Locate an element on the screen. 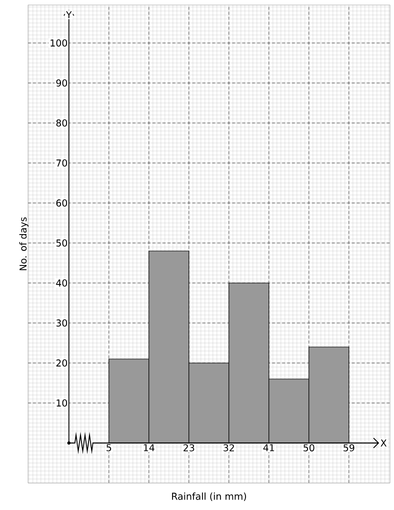 This screenshot has width=394, height=510. y-axis-title: No. of days is located at coordinates (23, 243).